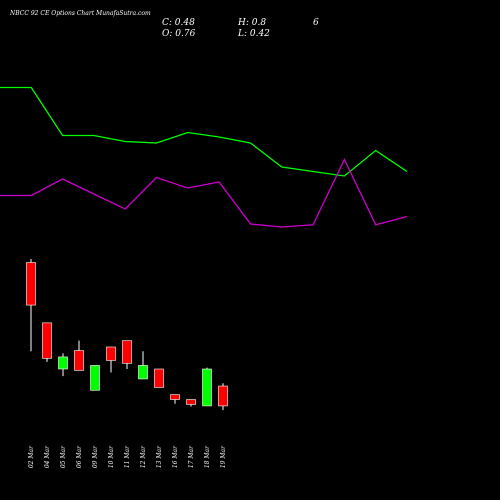 This screenshot has height=500, width=500. Describe the element at coordinates (191, 456) in the screenshot. I see `x-tick-label: 17 Mar` at that location.